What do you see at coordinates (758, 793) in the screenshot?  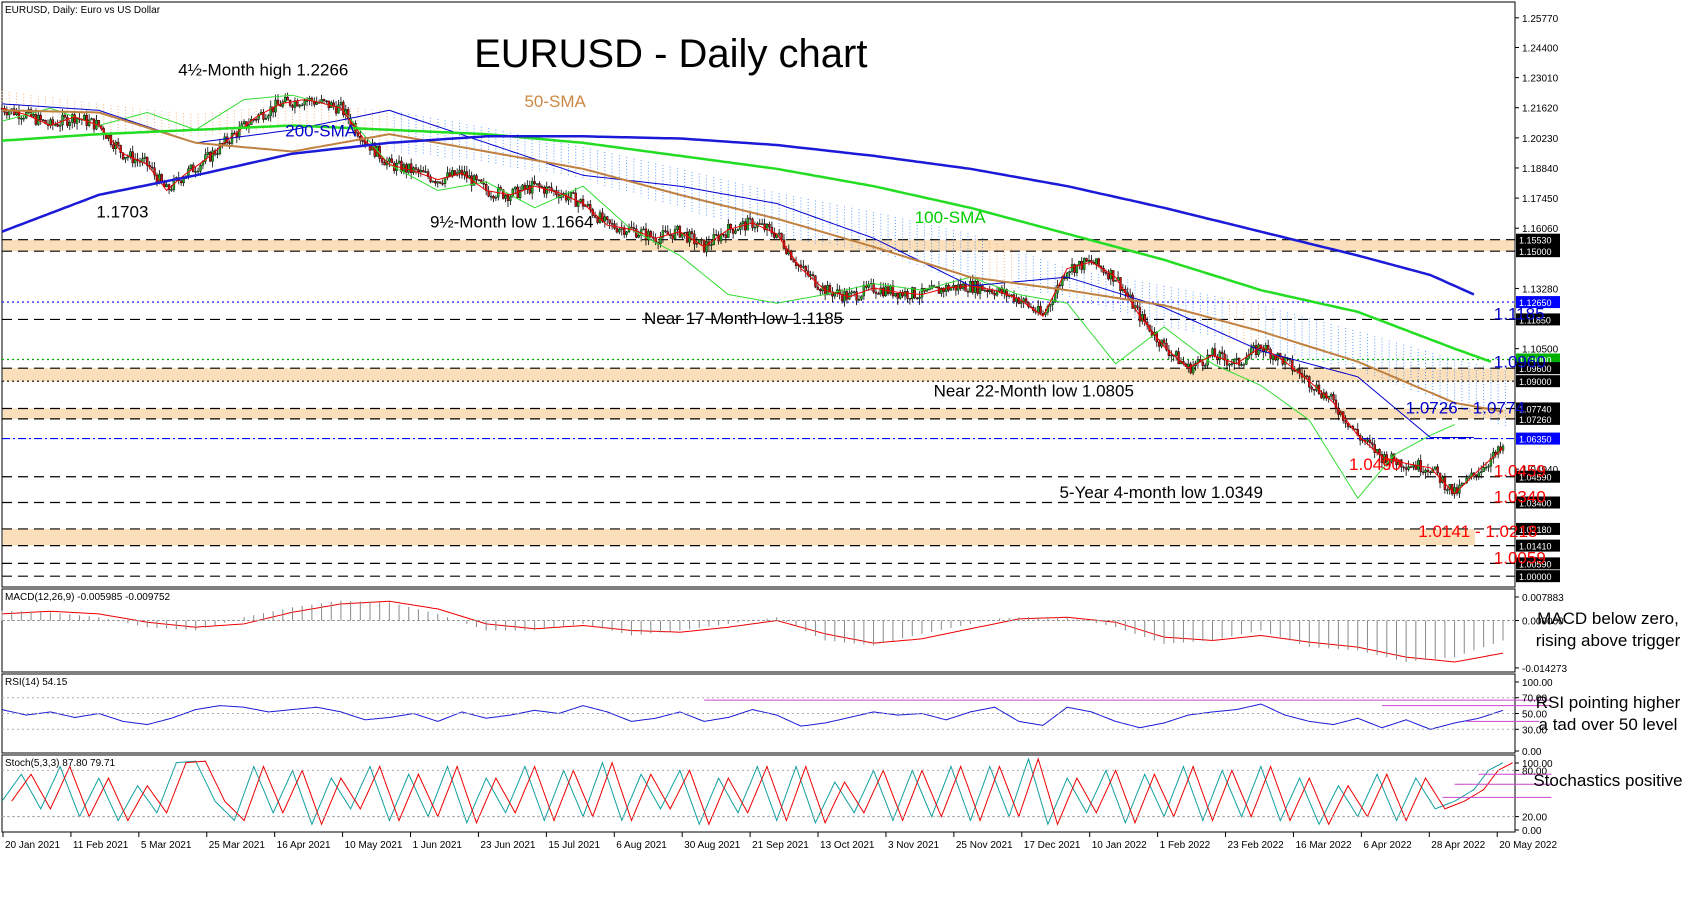 I see `stoch-panel-frame` at bounding box center [758, 793].